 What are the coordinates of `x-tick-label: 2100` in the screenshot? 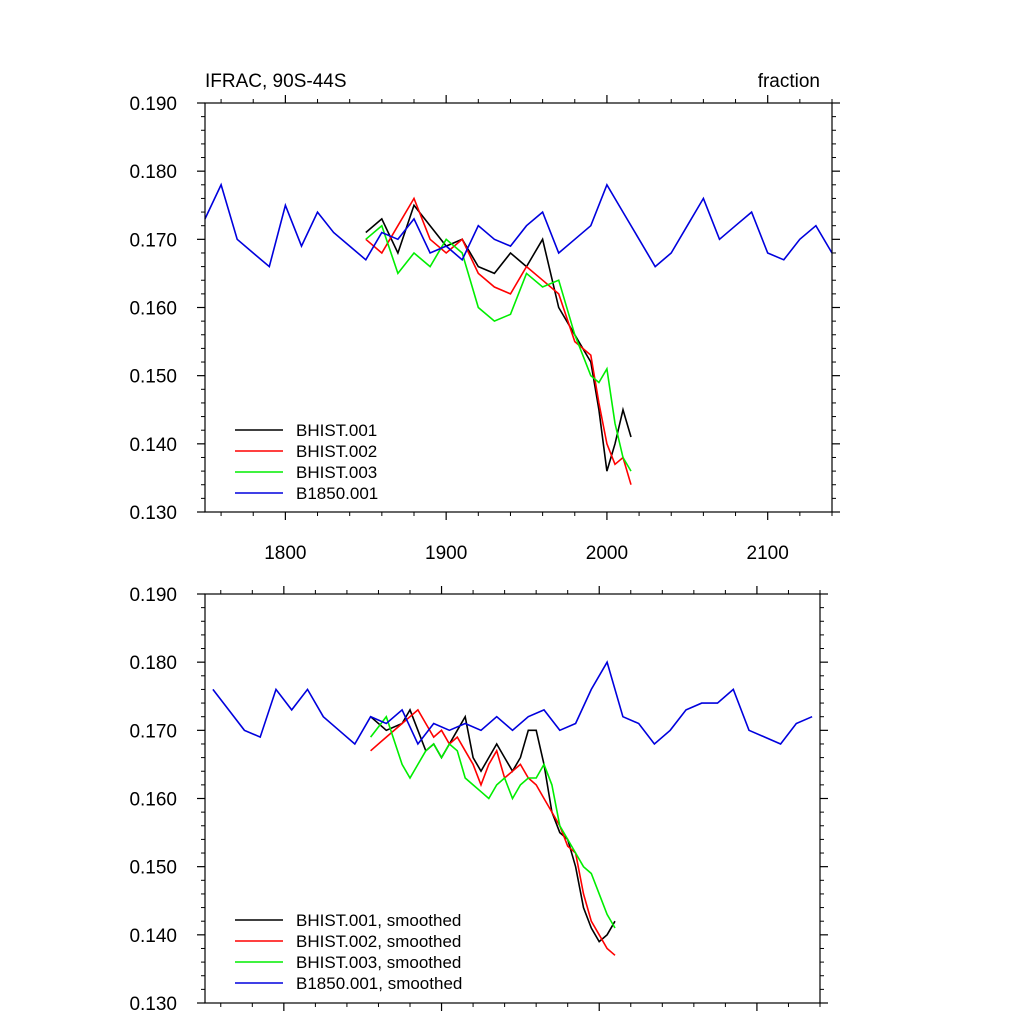 It's located at (768, 553).